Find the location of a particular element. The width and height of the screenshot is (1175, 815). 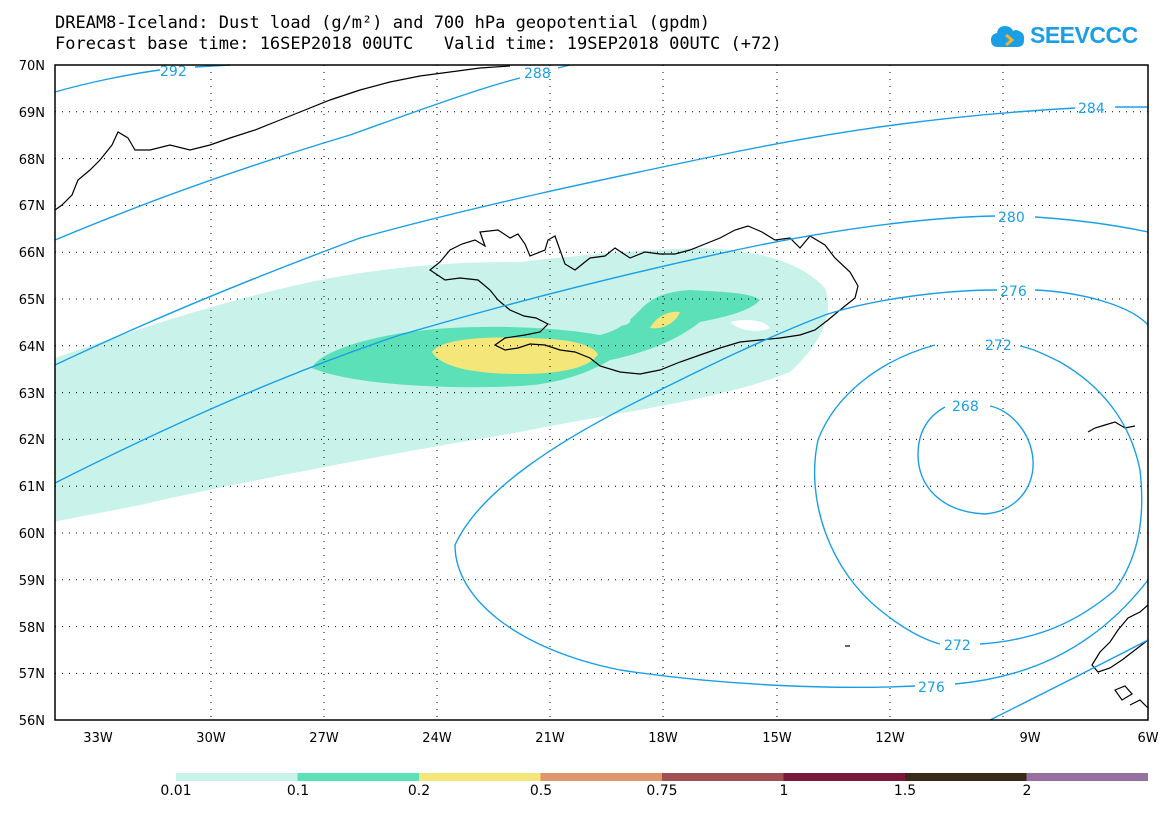

contour-label-276b: 276 is located at coordinates (931, 688).